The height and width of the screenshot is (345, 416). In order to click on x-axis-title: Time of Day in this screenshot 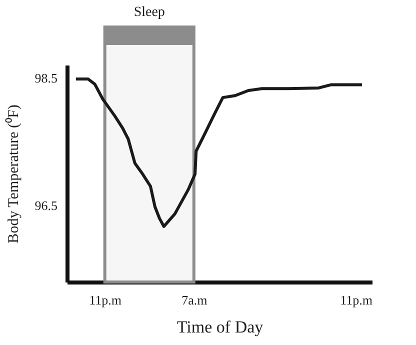, I will do `click(220, 327)`.